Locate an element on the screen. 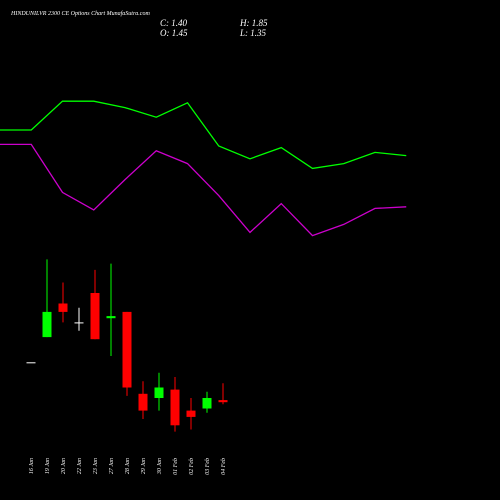 Image resolution: width=500 pixels, height=500 pixels. x-tick-label: 29 Jan is located at coordinates (144, 466).